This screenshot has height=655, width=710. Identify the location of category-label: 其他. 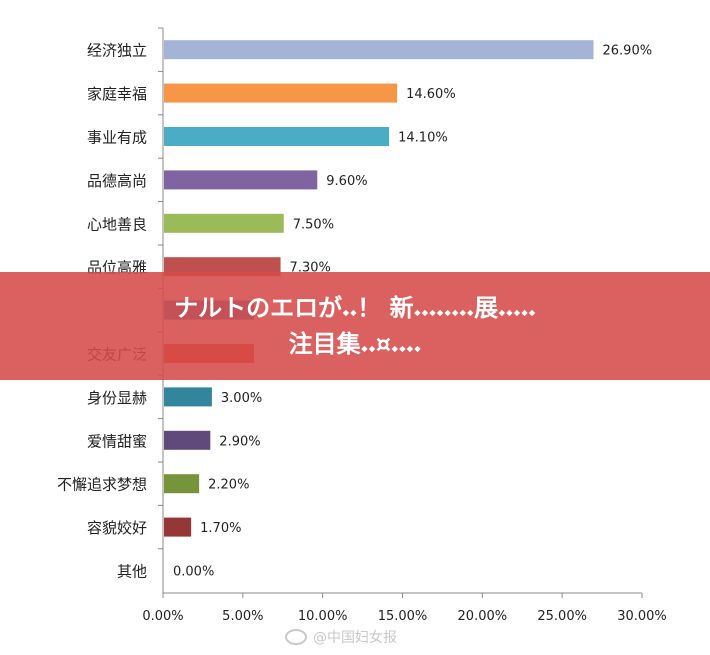
(132, 572).